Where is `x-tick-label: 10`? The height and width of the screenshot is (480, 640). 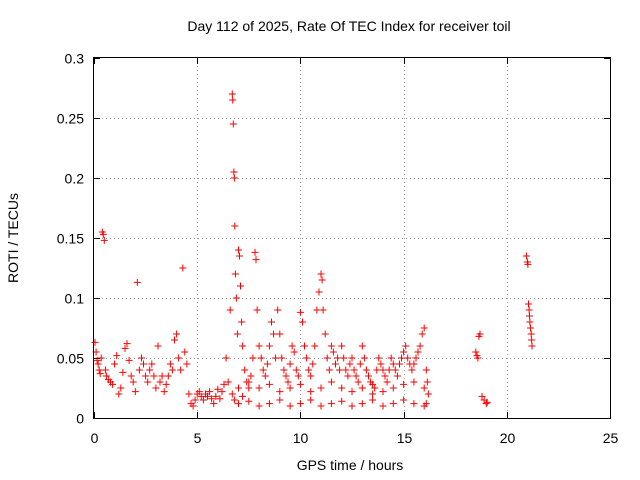 x-tick-label: 10 is located at coordinates (301, 438).